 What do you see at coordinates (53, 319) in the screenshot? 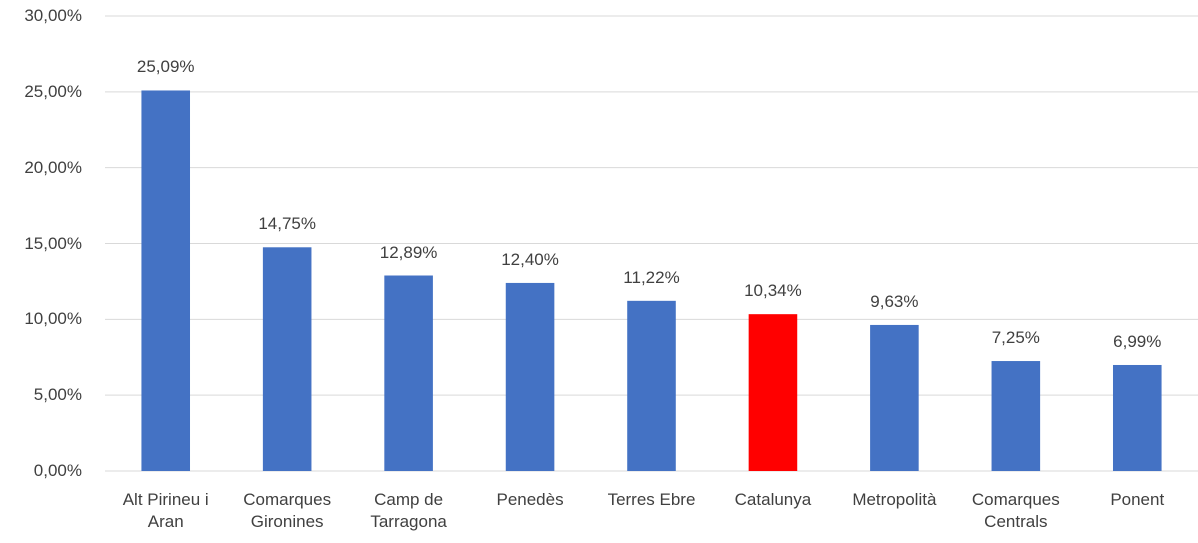
I see `y-tick-label: 10,00%` at bounding box center [53, 319].